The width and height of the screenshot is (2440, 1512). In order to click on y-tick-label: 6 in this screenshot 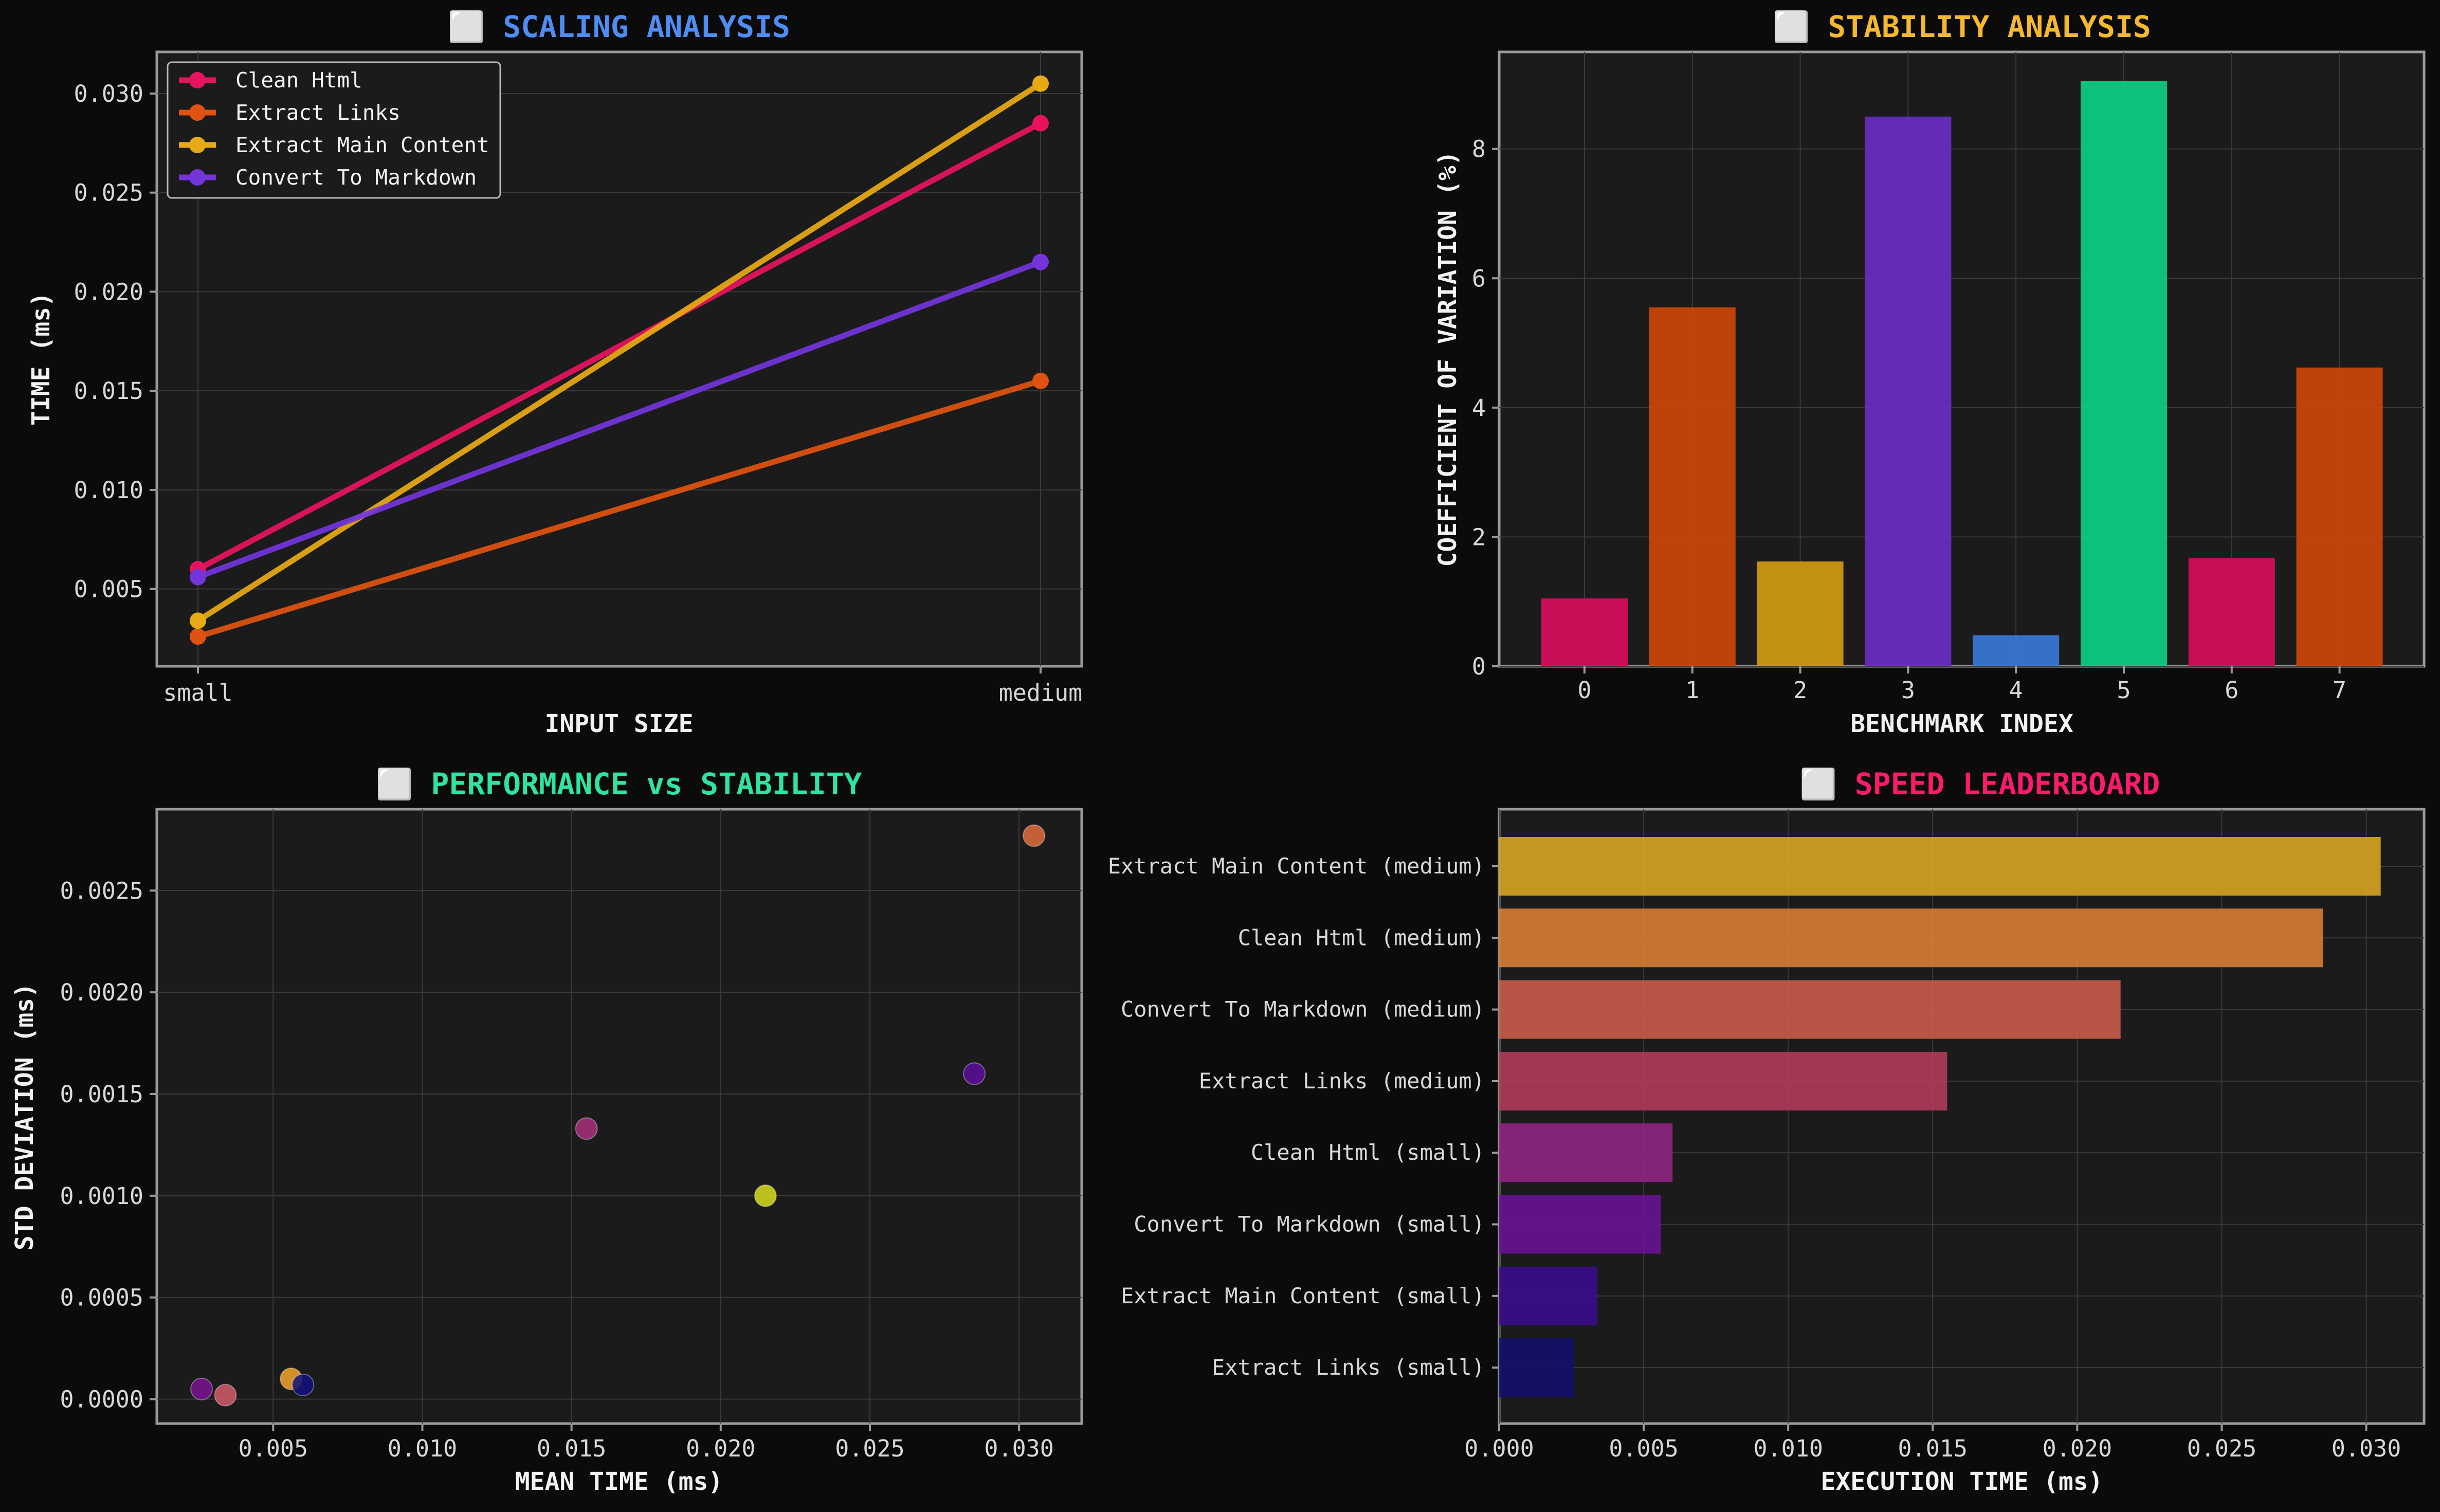, I will do `click(1479, 278)`.